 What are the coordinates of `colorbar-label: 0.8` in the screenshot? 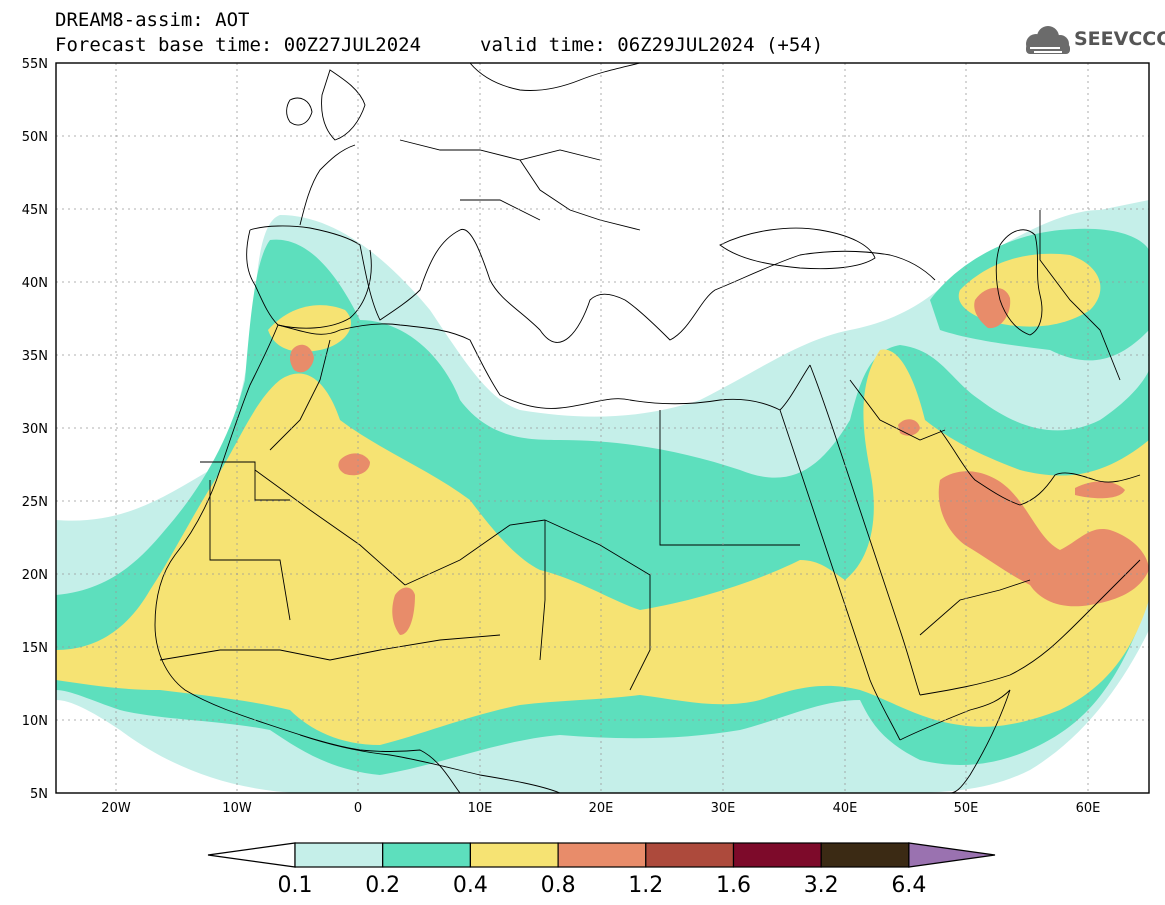 It's located at (558, 885).